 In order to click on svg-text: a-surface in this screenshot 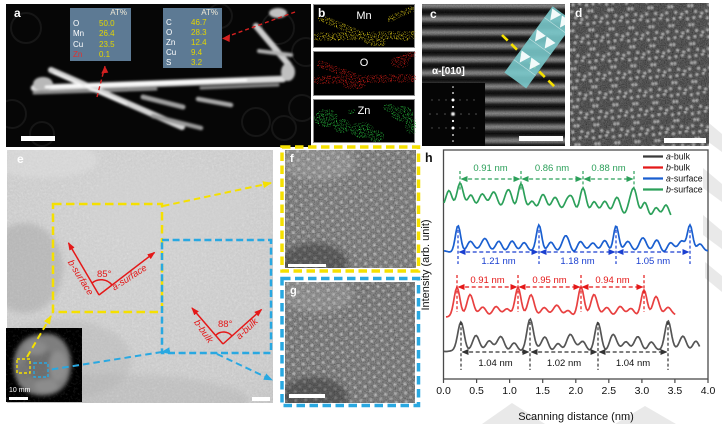, I will do `click(684, 179)`.